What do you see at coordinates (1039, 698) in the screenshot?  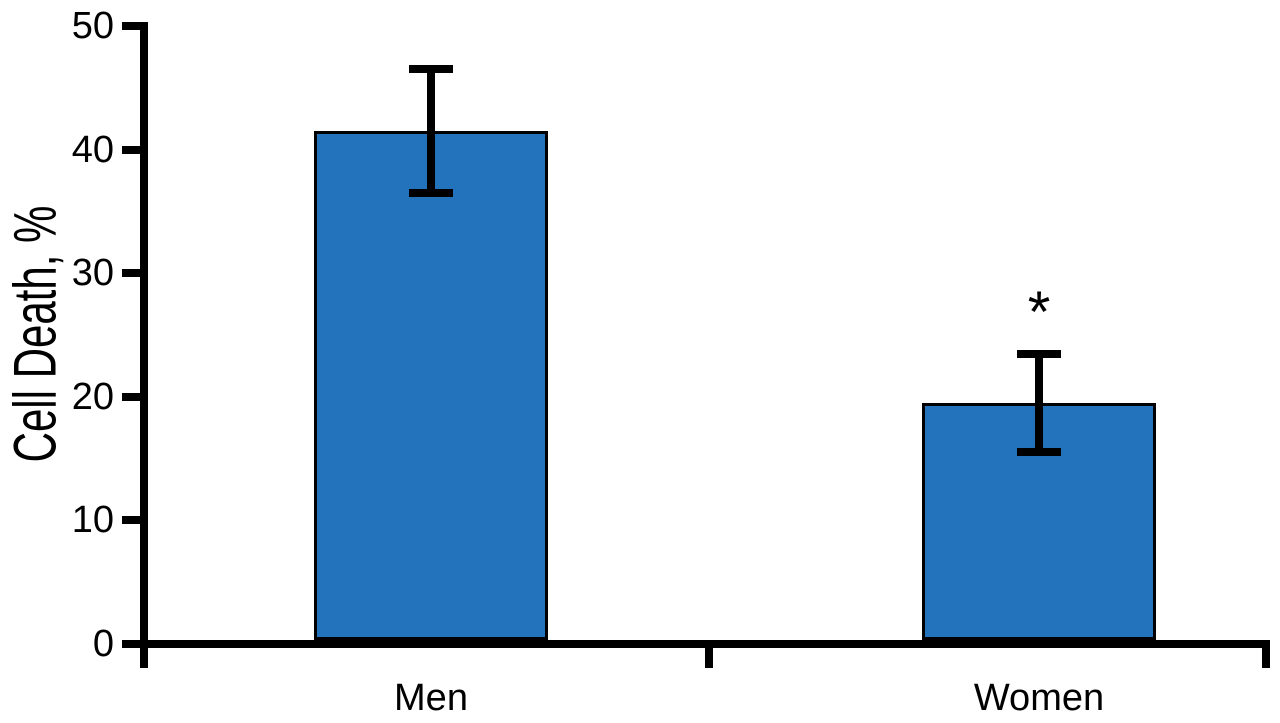 I see `category-label-women: Women` at bounding box center [1039, 698].